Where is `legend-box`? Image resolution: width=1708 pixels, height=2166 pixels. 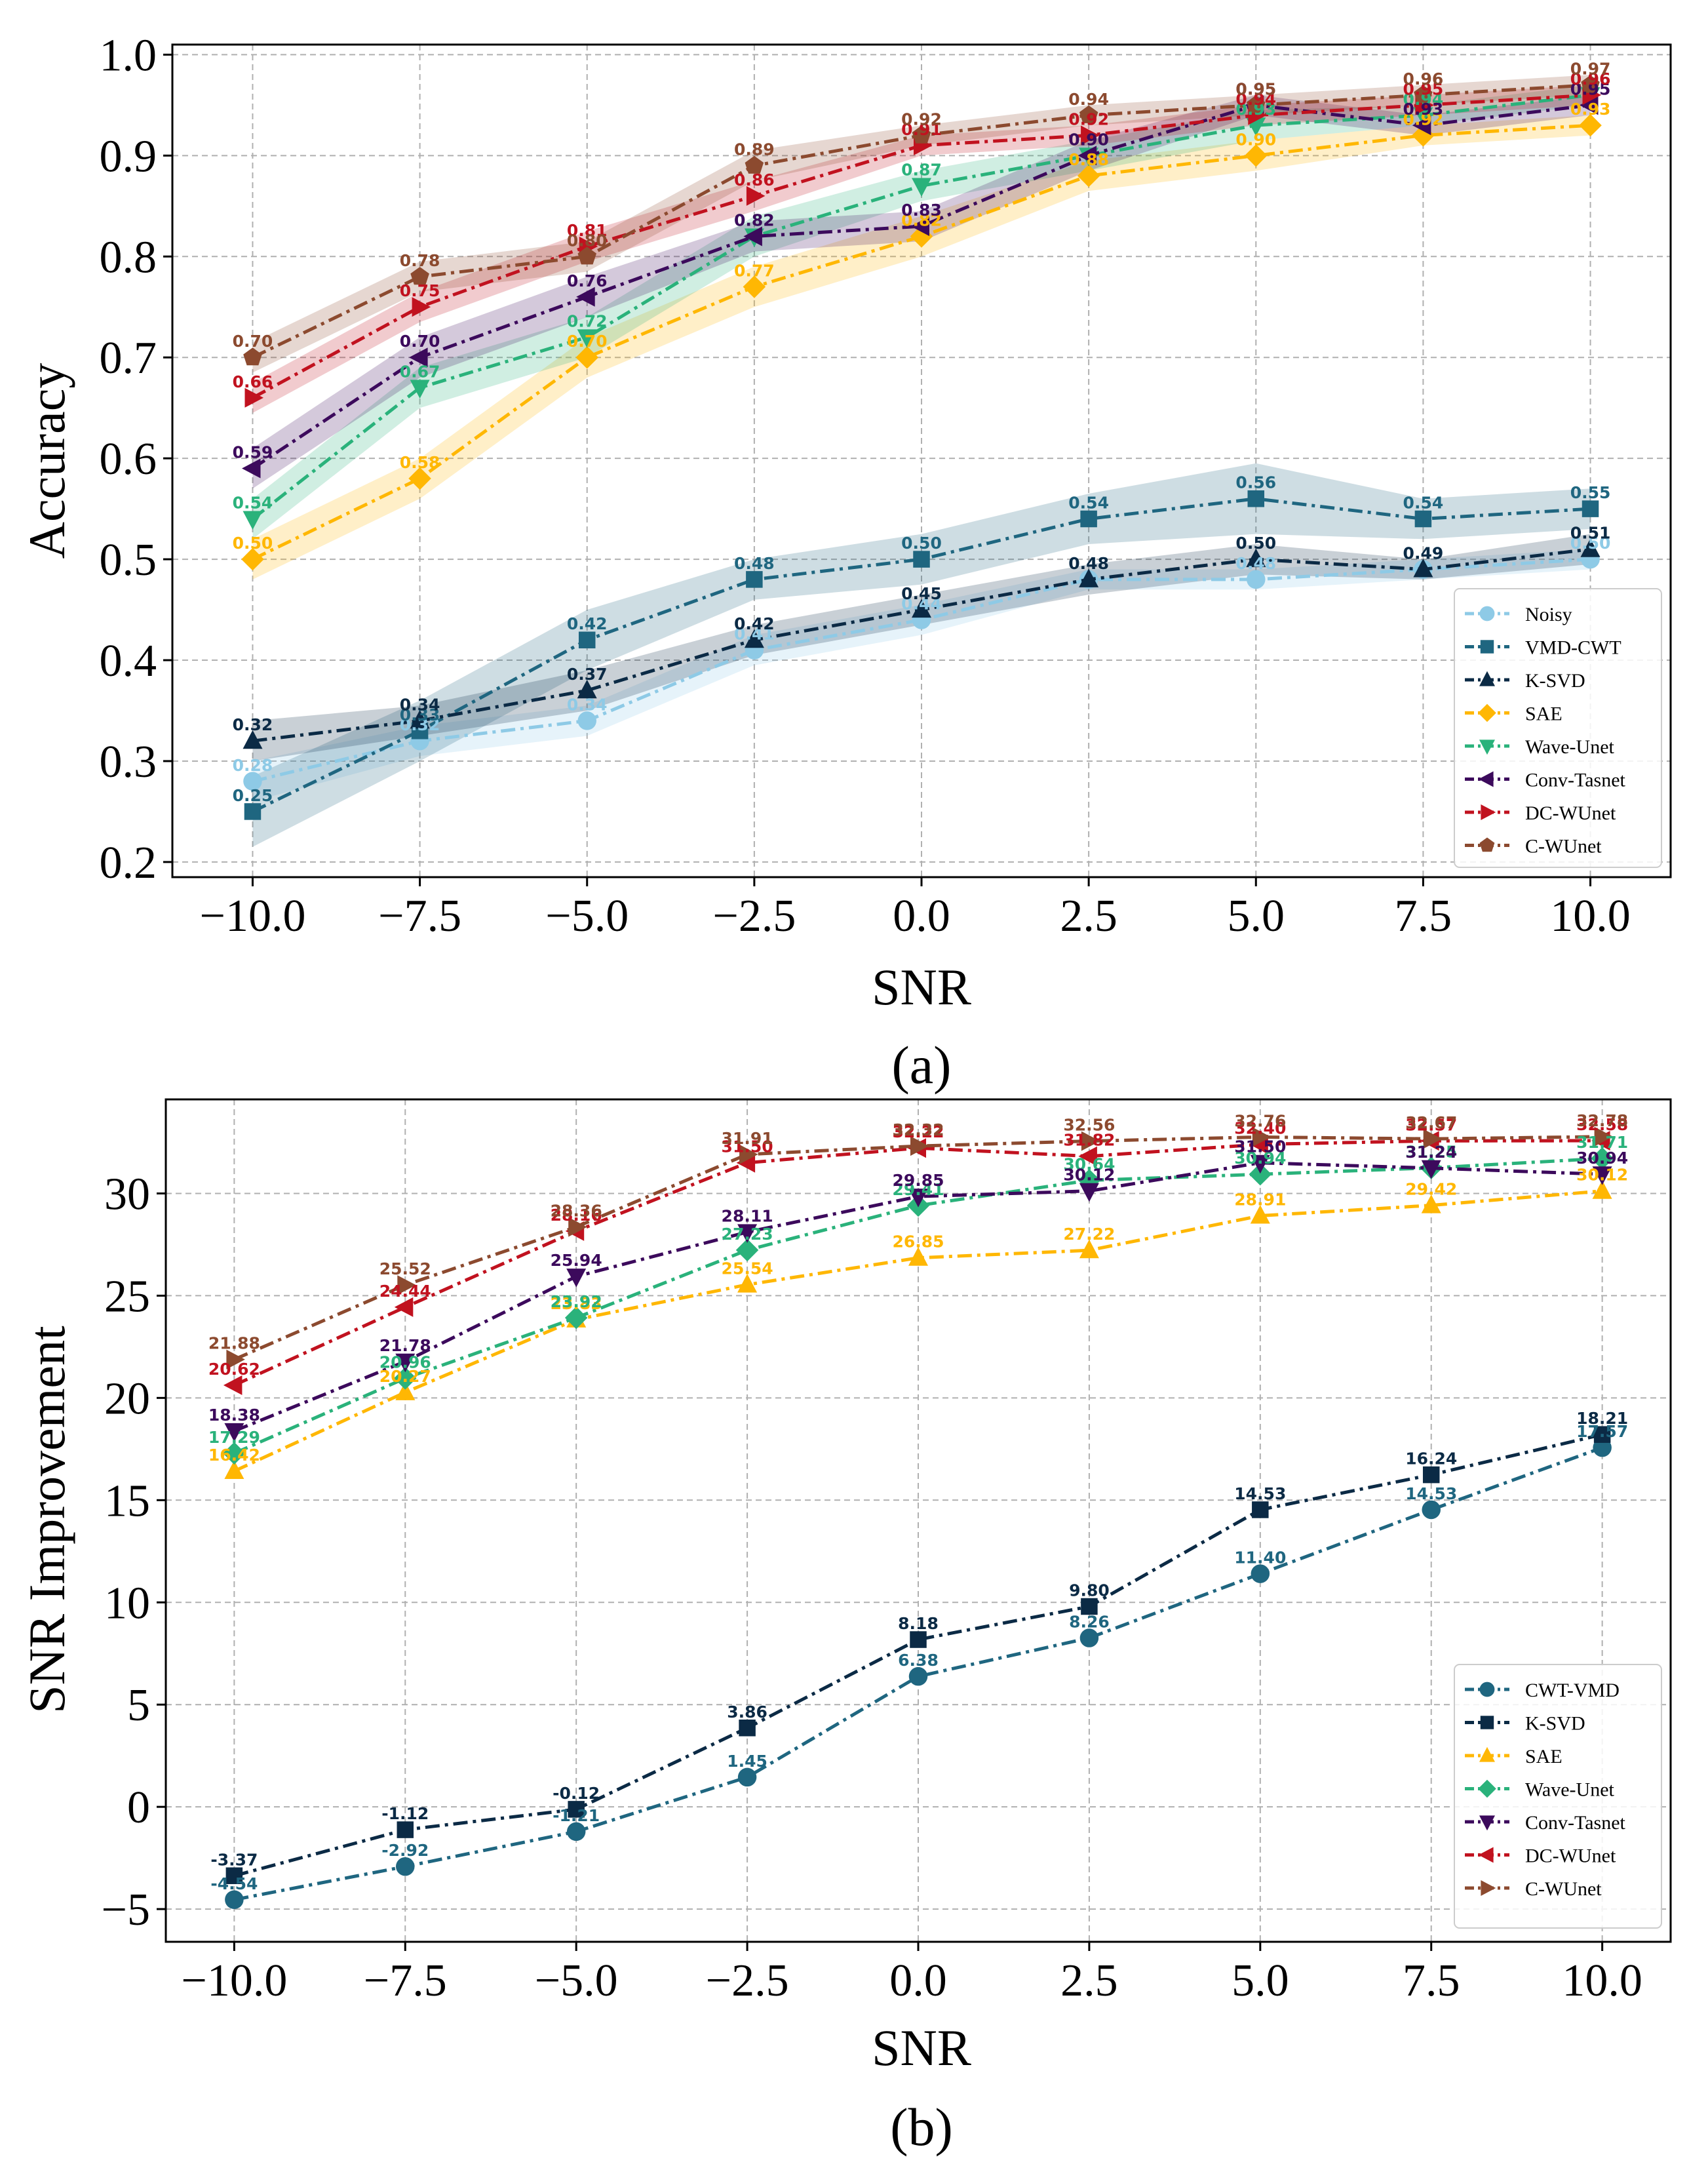
legend-box is located at coordinates (1558, 1797).